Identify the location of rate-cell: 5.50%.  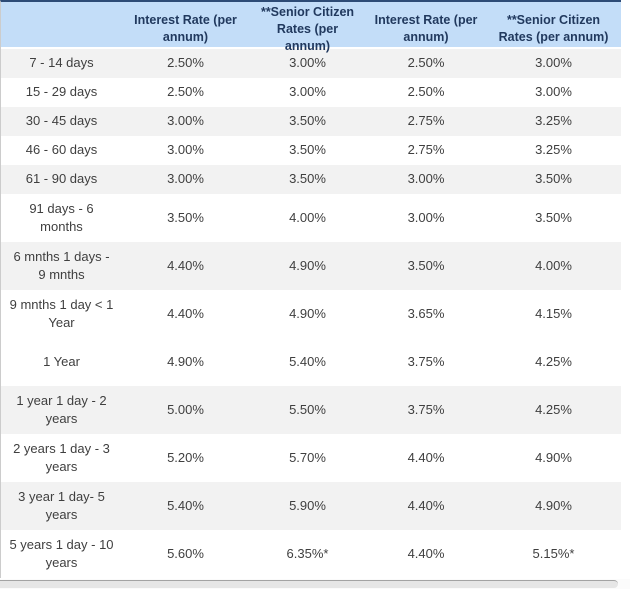
(307, 409).